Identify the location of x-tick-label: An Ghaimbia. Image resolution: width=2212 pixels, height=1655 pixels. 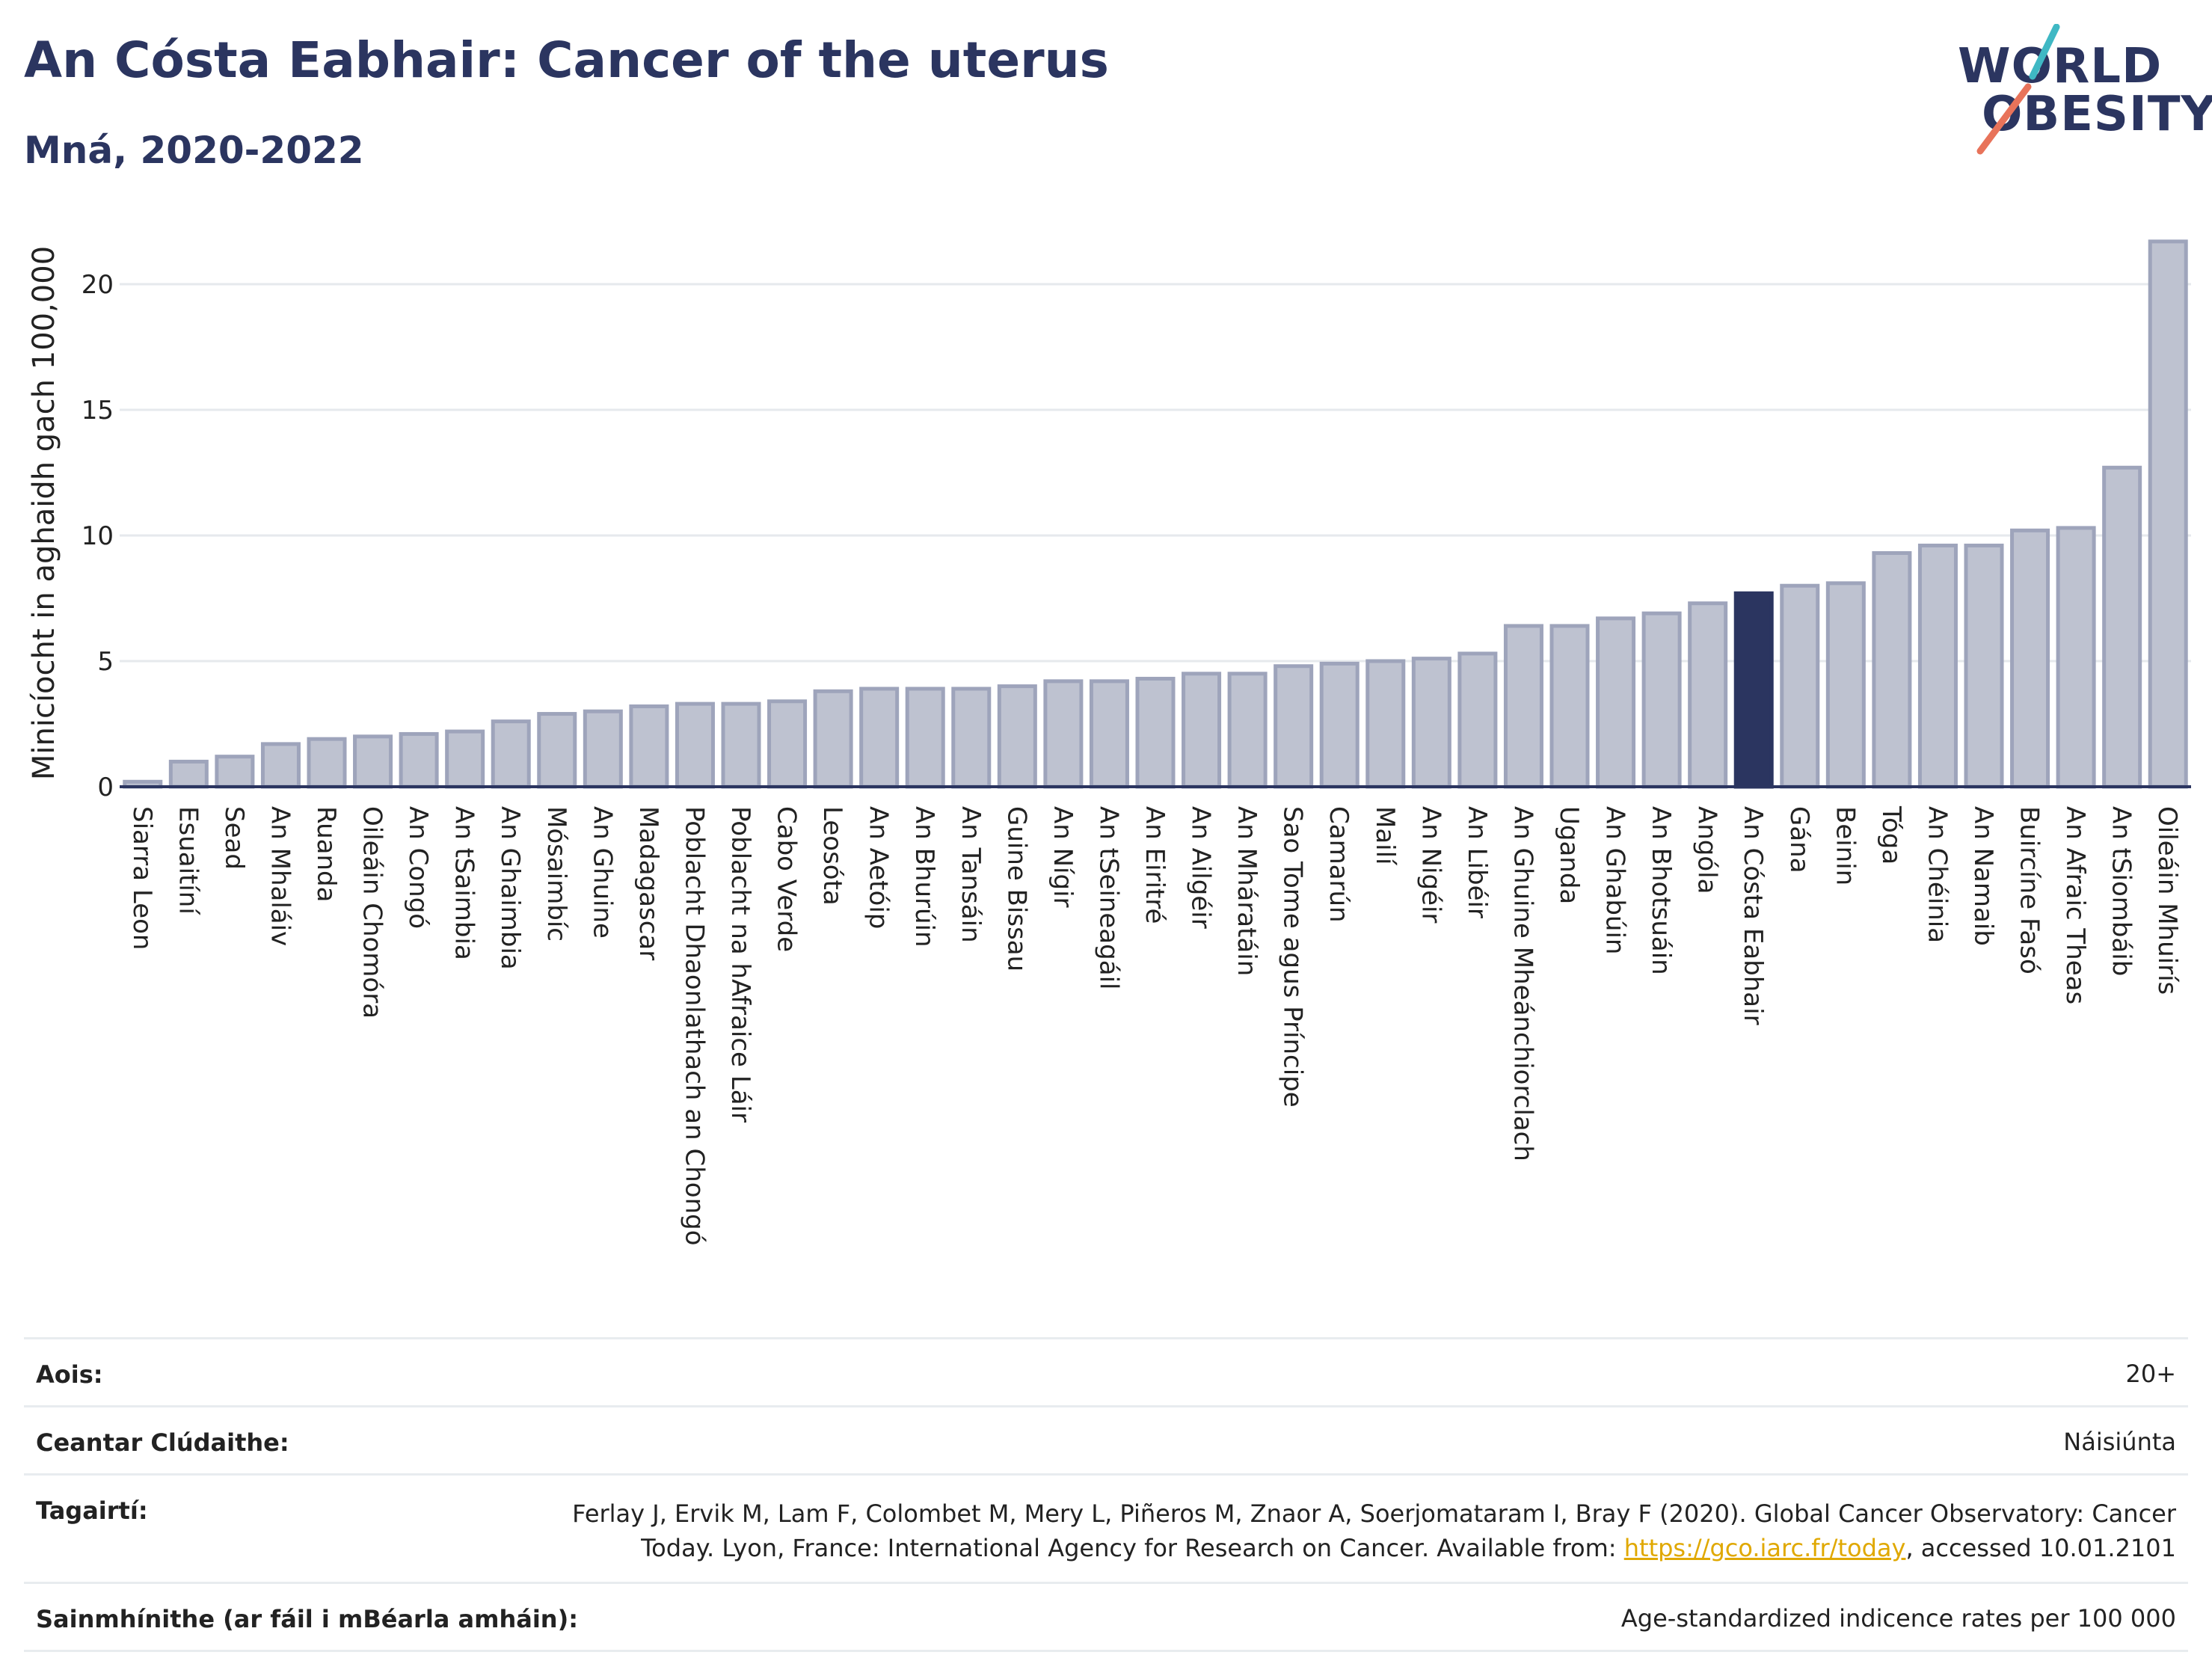
(510, 888).